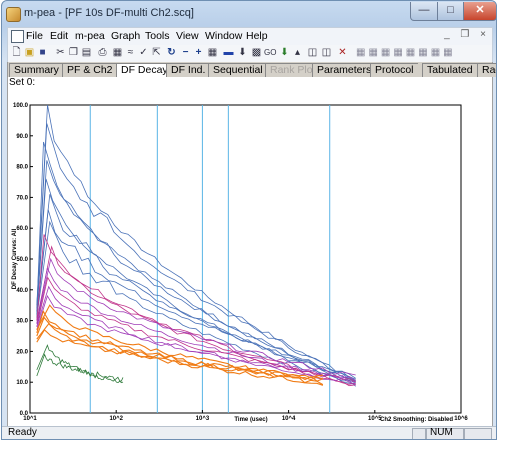  Describe the element at coordinates (224, 36) in the screenshot. I see `menu-window: Window` at that location.